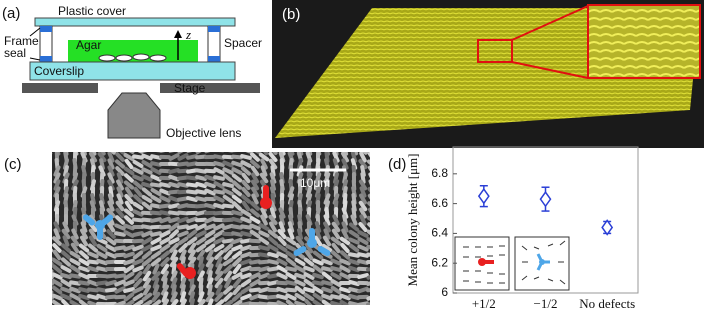  Describe the element at coordinates (60, 88) in the screenshot. I see `stage` at that location.